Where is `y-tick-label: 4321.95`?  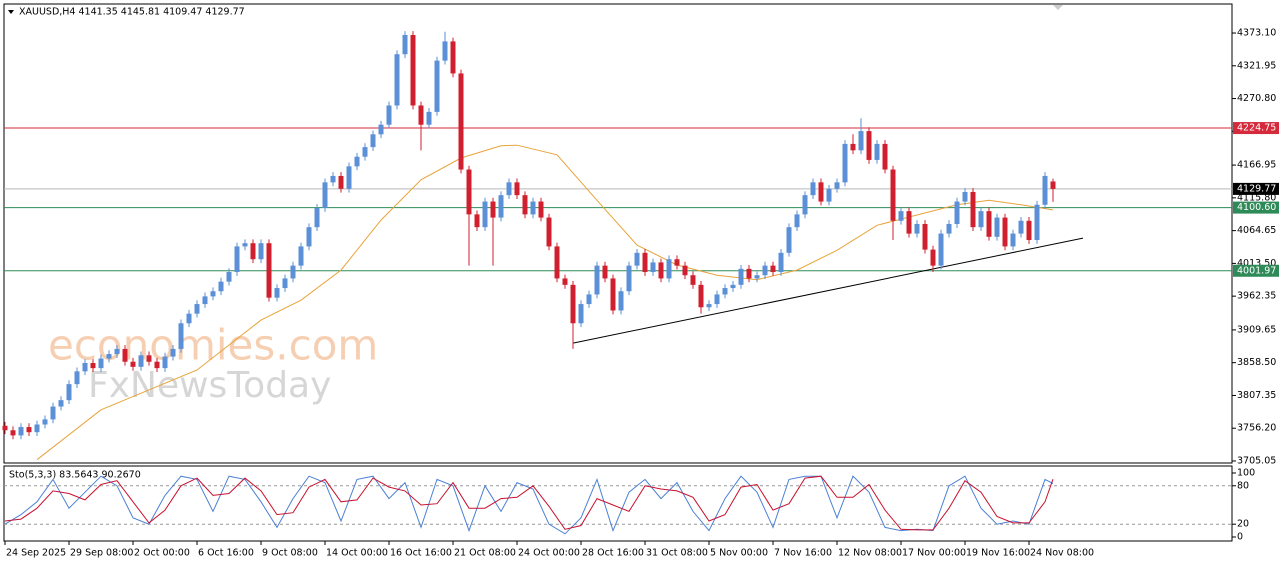 y-tick-label: 4321.95 is located at coordinates (1256, 65).